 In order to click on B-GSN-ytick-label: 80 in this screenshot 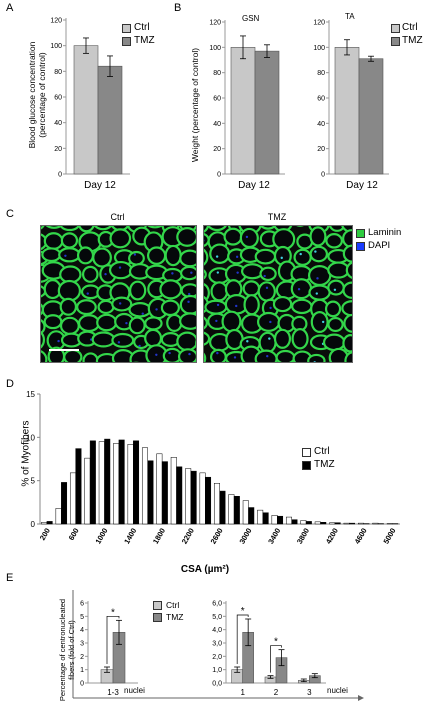, I will do `click(217, 73)`.